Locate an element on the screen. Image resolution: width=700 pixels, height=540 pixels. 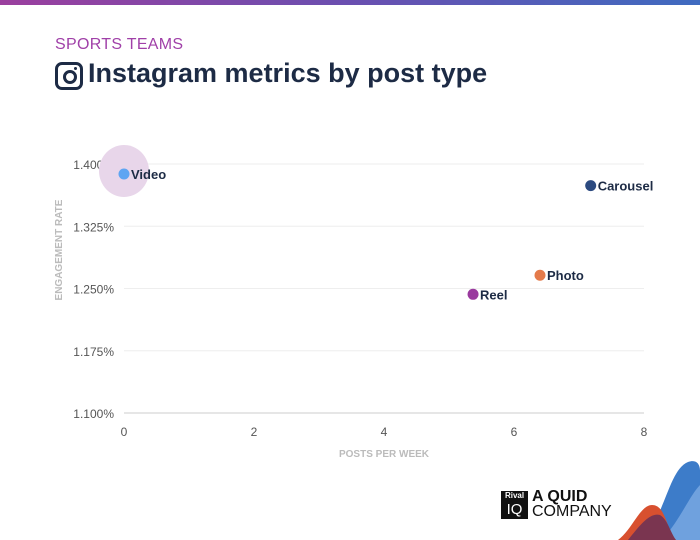
top-accent-bar is located at coordinates (350, 2).